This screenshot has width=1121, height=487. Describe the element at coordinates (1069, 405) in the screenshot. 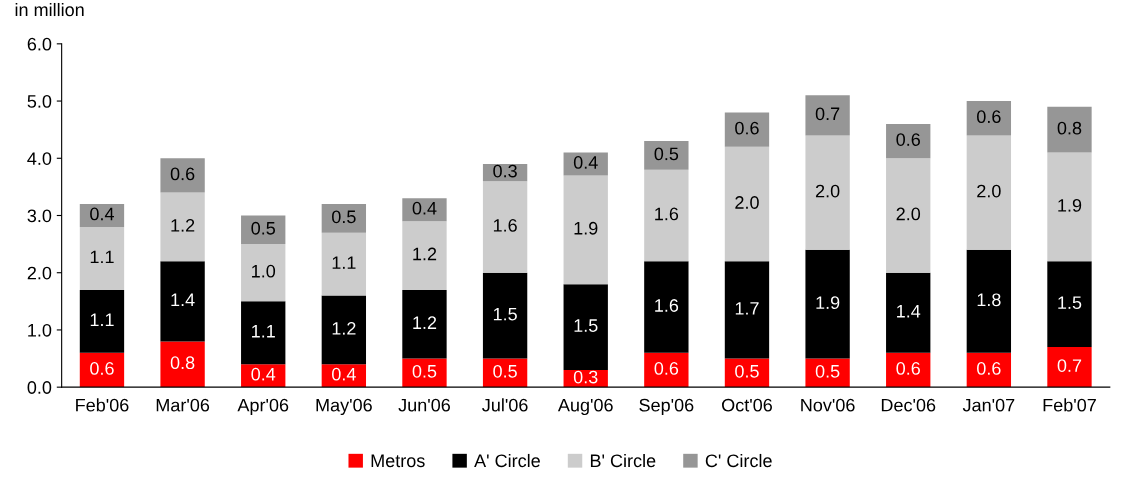

I see `x-tick-label: Feb'07` at that location.